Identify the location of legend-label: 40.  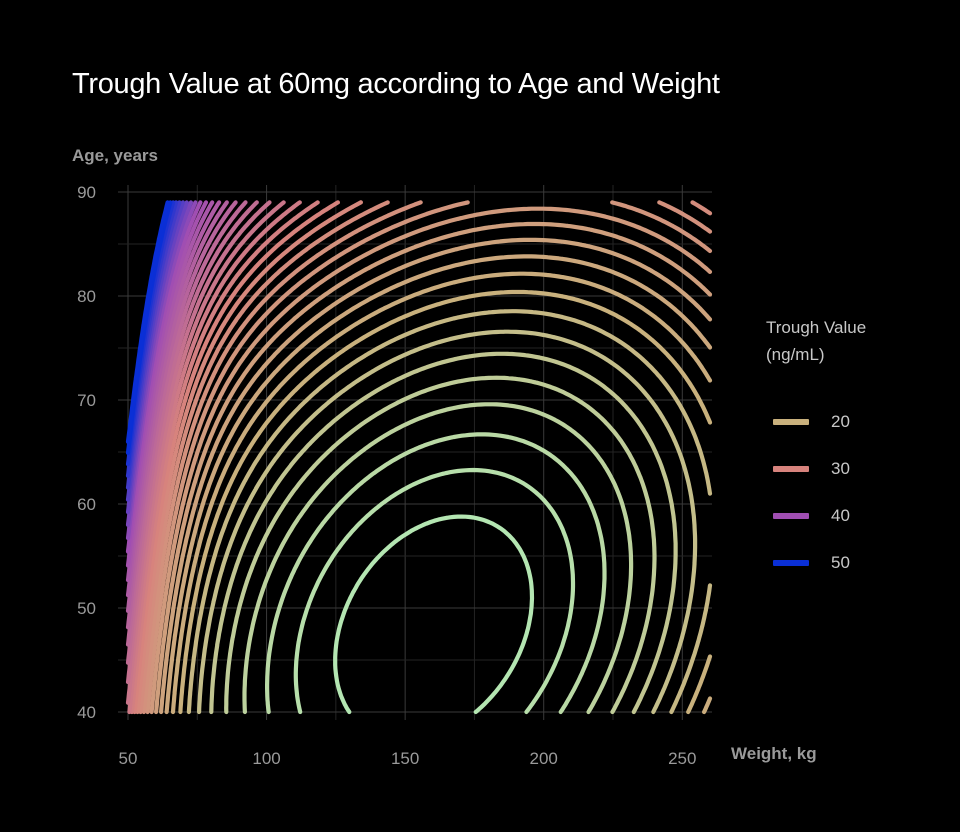
(840, 515).